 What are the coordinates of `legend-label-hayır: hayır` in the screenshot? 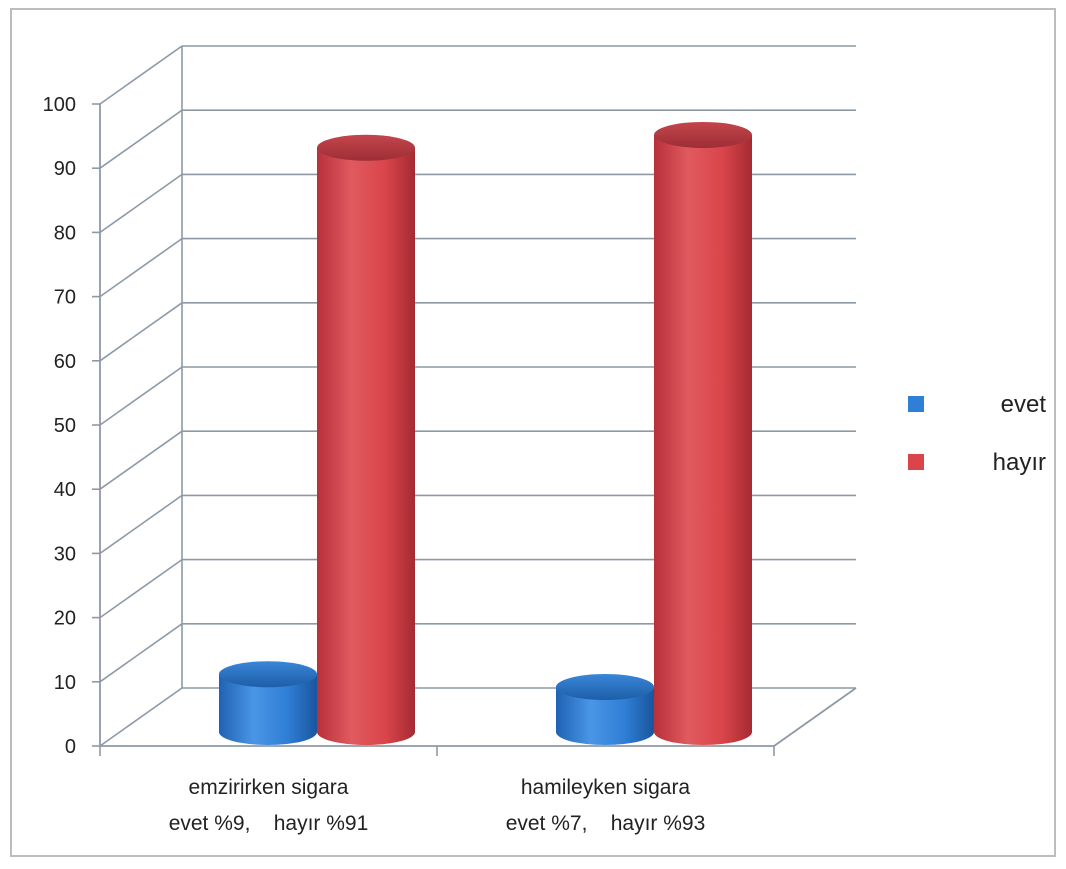 It's located at (1019, 462).